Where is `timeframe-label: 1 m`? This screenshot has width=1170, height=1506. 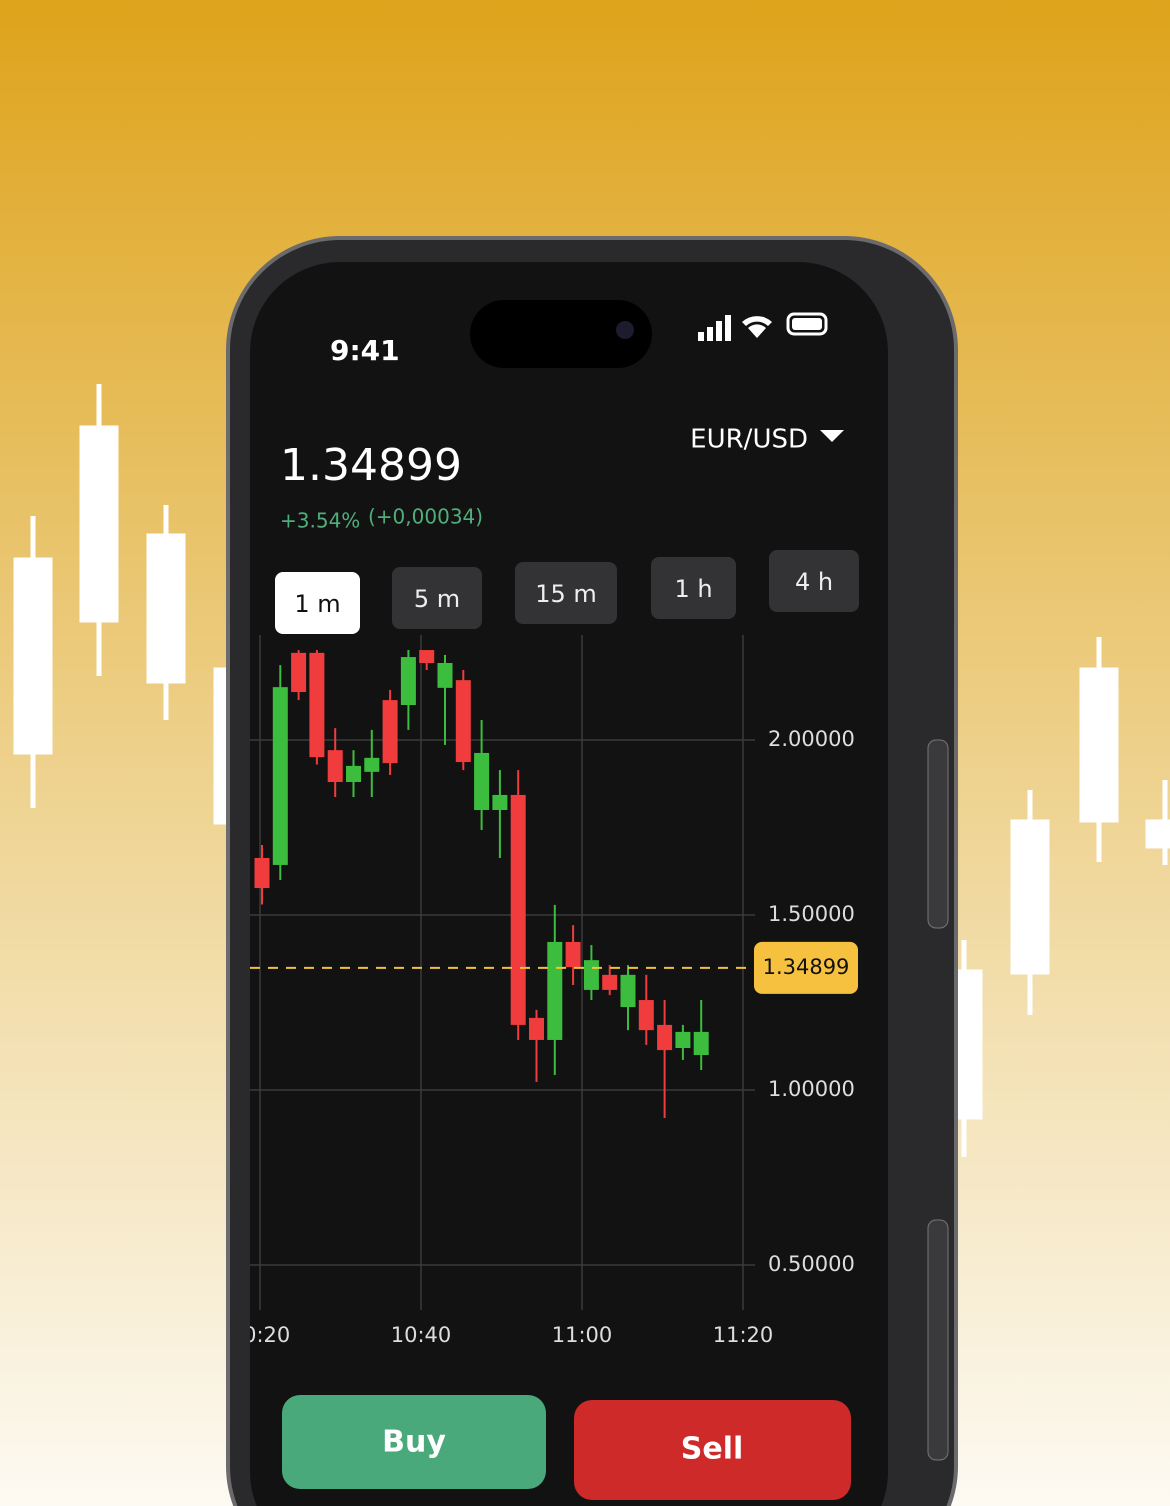 timeframe-label: 1 m is located at coordinates (317, 604).